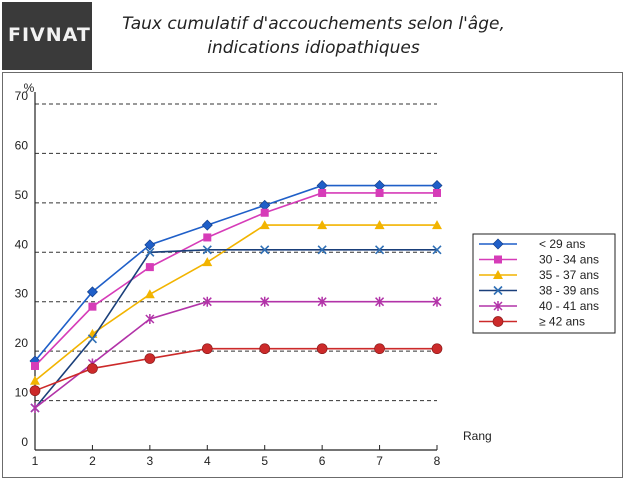  What do you see at coordinates (22, 195) in the screenshot?
I see `y-tick-label-50: 50` at bounding box center [22, 195].